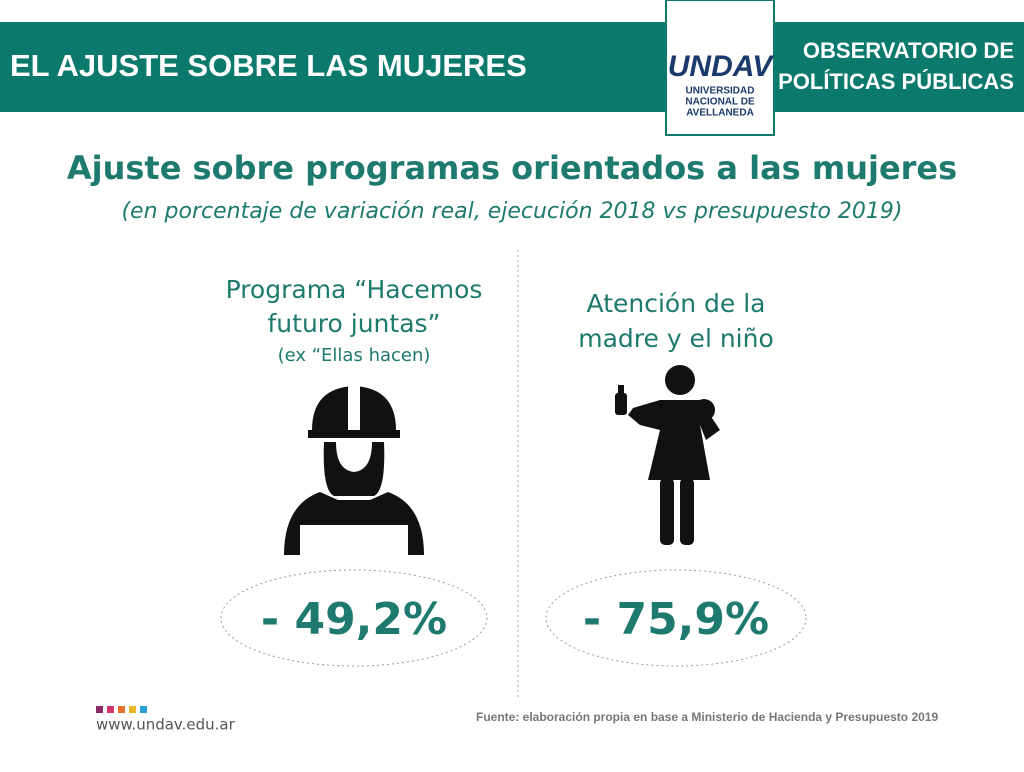 This screenshot has height=772, width=1024. Describe the element at coordinates (676, 303) in the screenshot. I see `item-label: Atención de la` at that location.